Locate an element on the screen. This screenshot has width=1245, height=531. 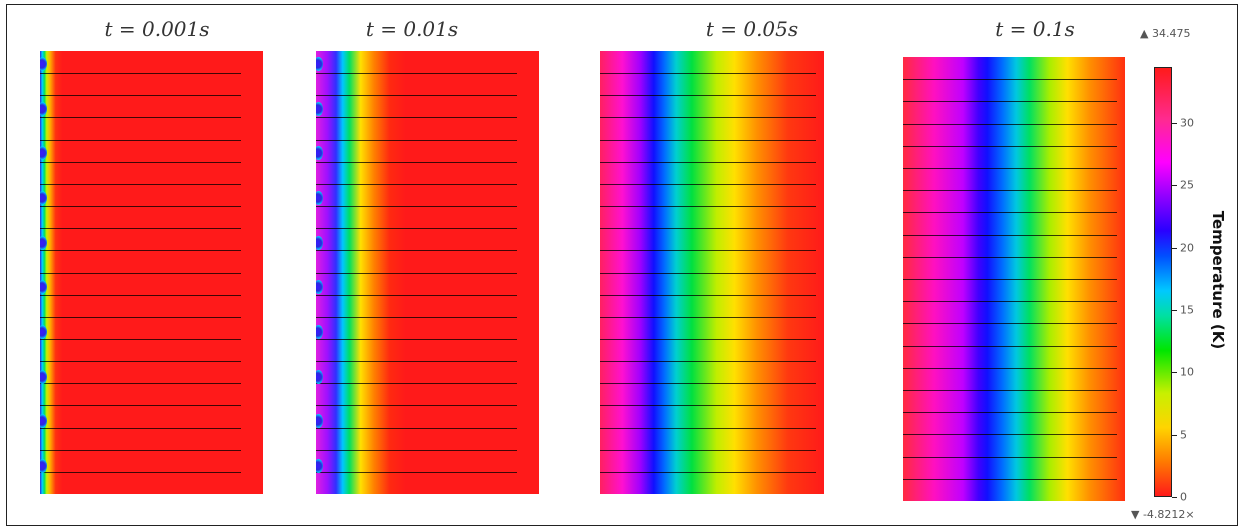
panel-title-3: t = 0.05s is located at coordinates (752, 29).